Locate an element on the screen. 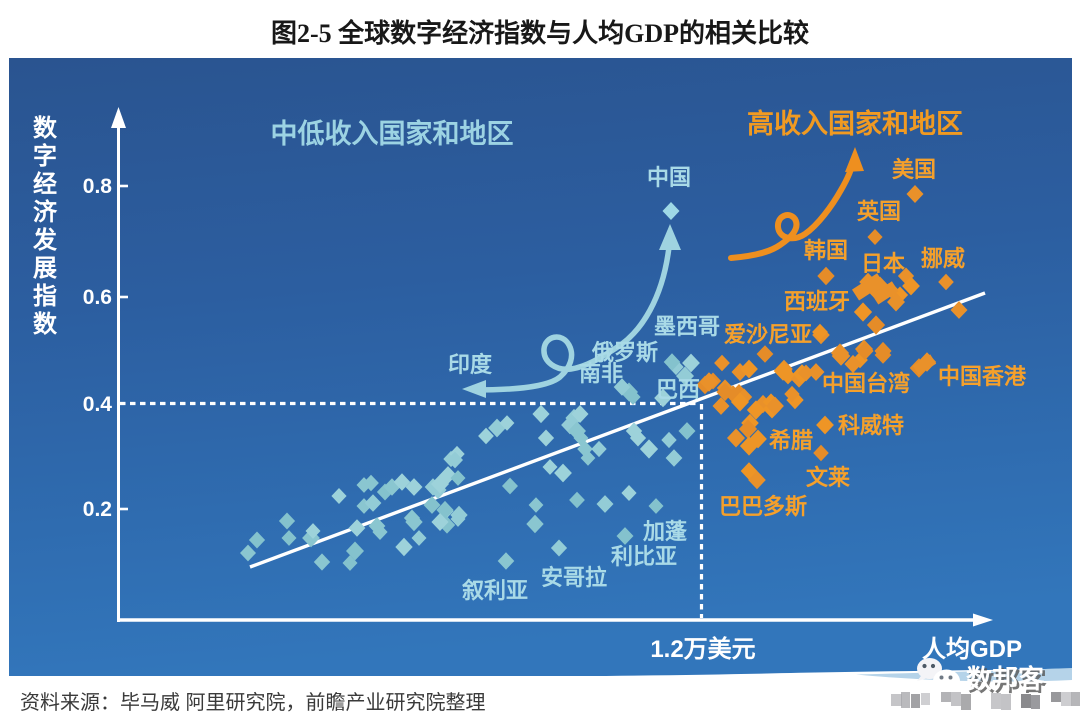  svg-text: 日本 is located at coordinates (883, 263).